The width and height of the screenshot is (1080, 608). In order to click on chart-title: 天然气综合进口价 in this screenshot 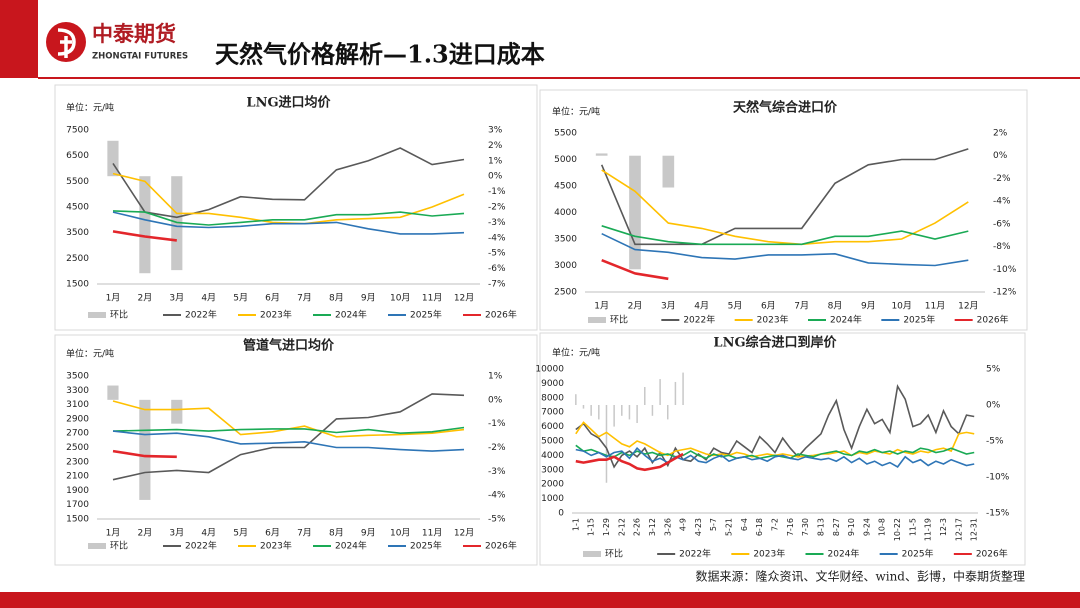, I will do `click(785, 108)`.